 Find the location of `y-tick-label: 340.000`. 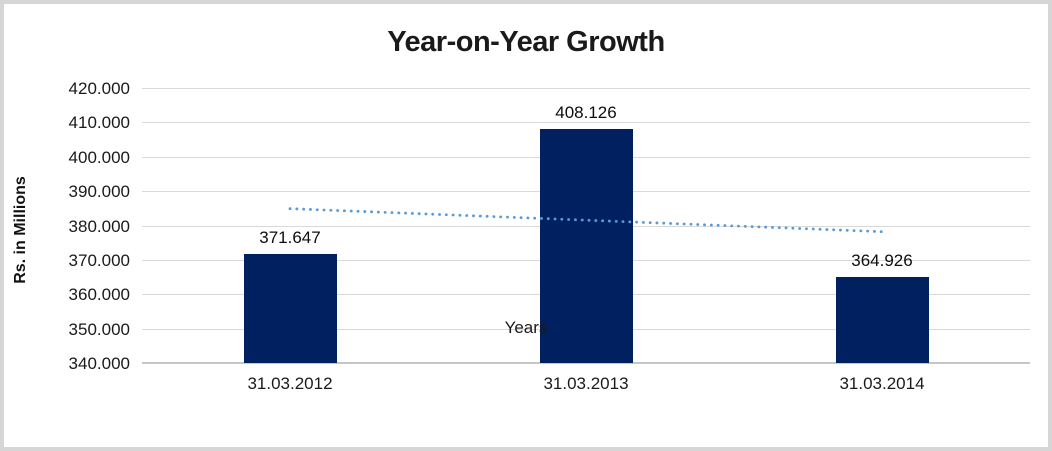

y-tick-label: 340.000 is located at coordinates (99, 363).